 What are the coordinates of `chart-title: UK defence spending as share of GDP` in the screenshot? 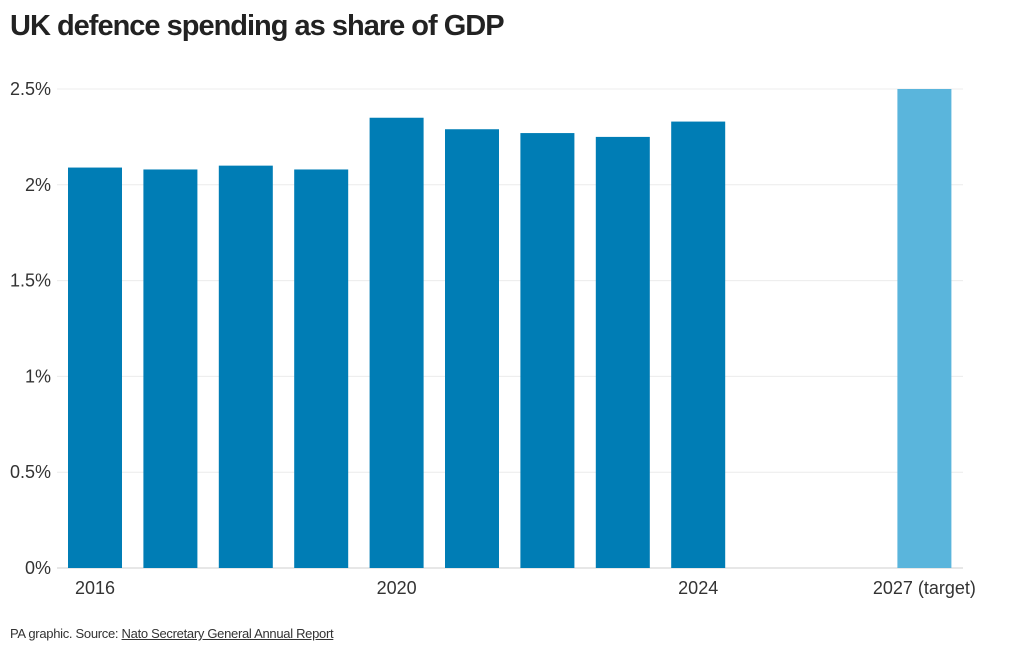 It's located at (257, 26).